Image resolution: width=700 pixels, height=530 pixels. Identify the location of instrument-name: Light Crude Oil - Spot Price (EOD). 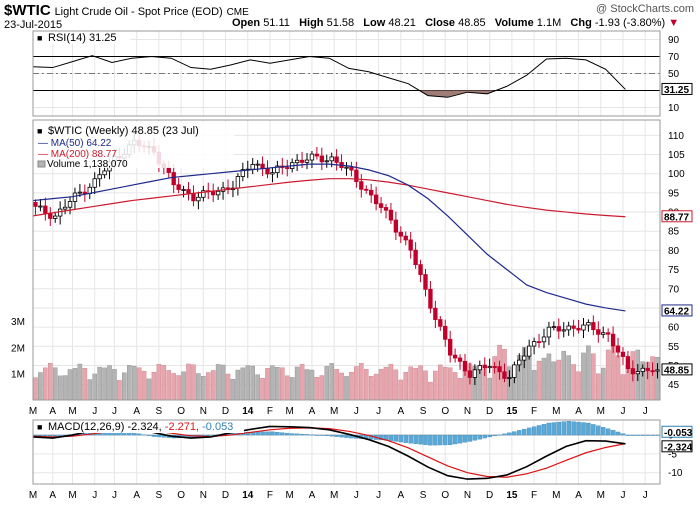
(138, 12).